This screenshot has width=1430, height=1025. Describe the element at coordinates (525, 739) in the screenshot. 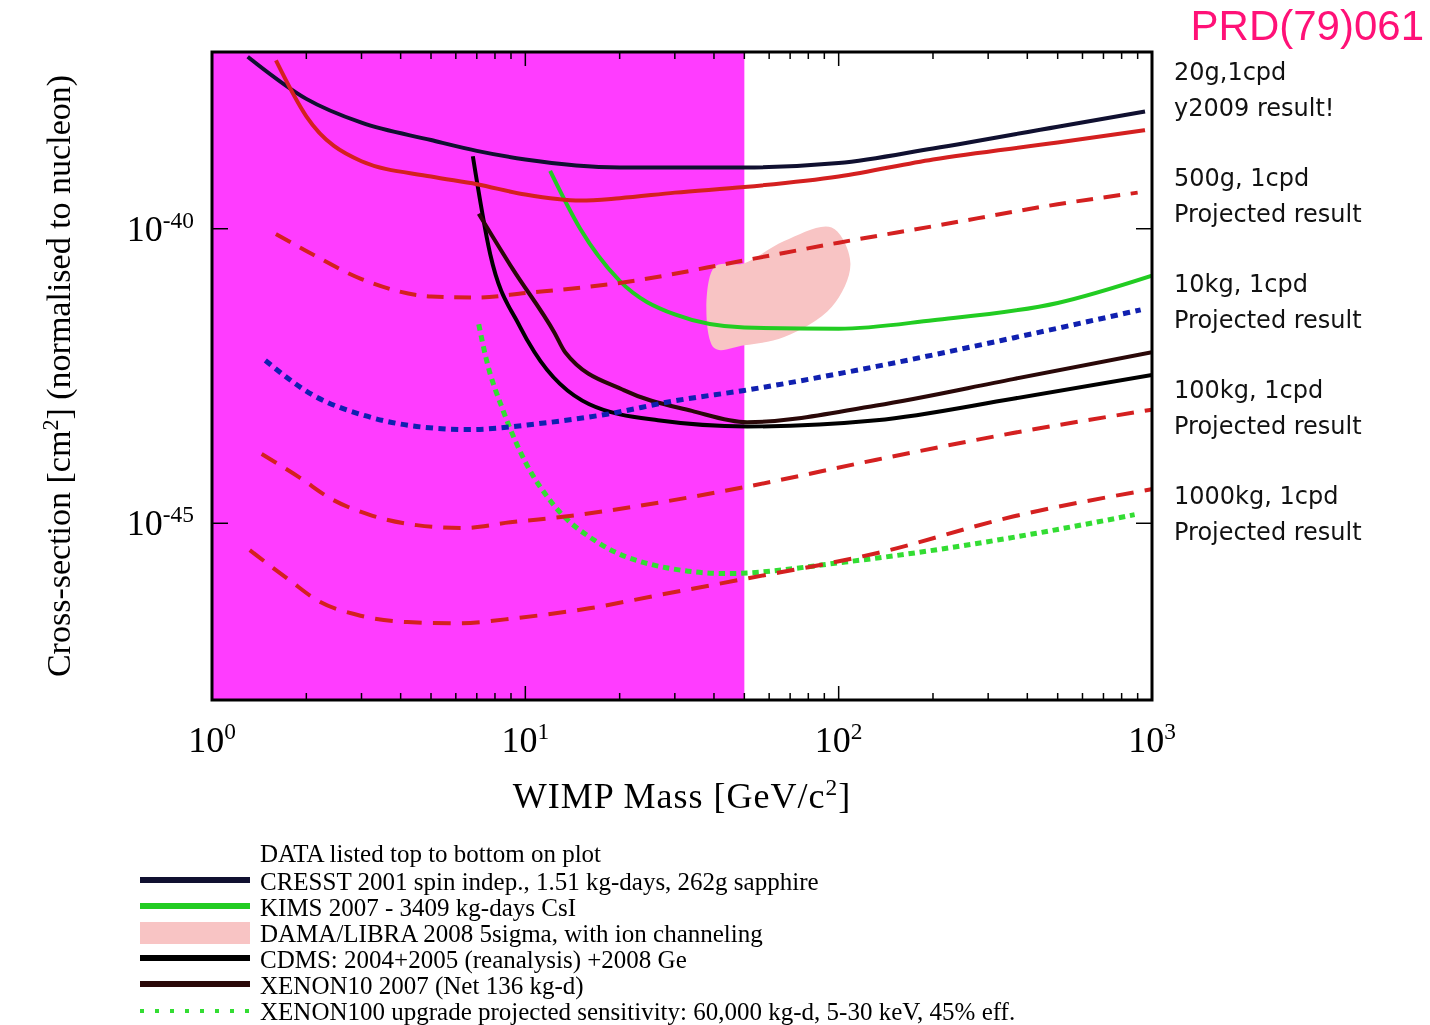

I see `x-tick-label: 10$^{1}$` at that location.